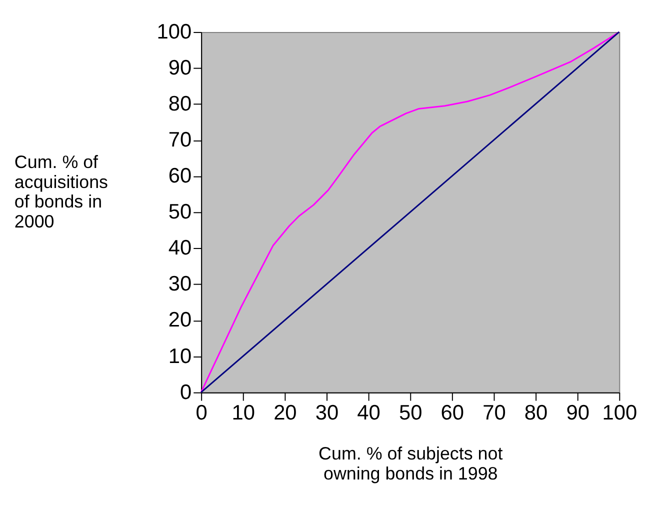 Image resolution: width=655 pixels, height=524 pixels. What do you see at coordinates (180, 176) in the screenshot?
I see `y-tick-label: 60` at bounding box center [180, 176].